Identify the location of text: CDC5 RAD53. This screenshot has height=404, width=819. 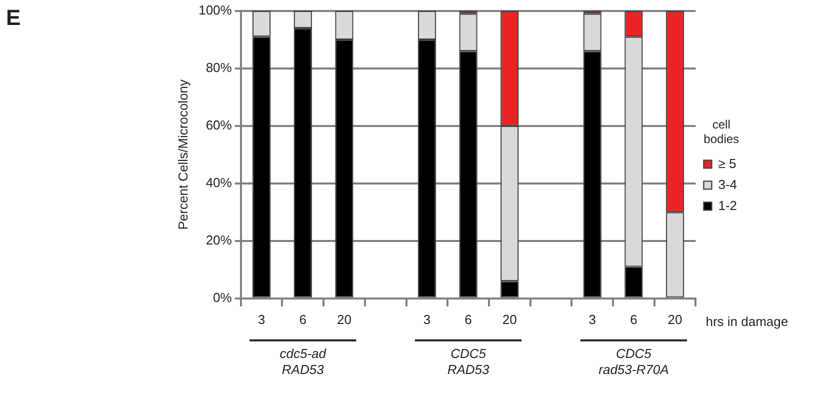
(468, 362).